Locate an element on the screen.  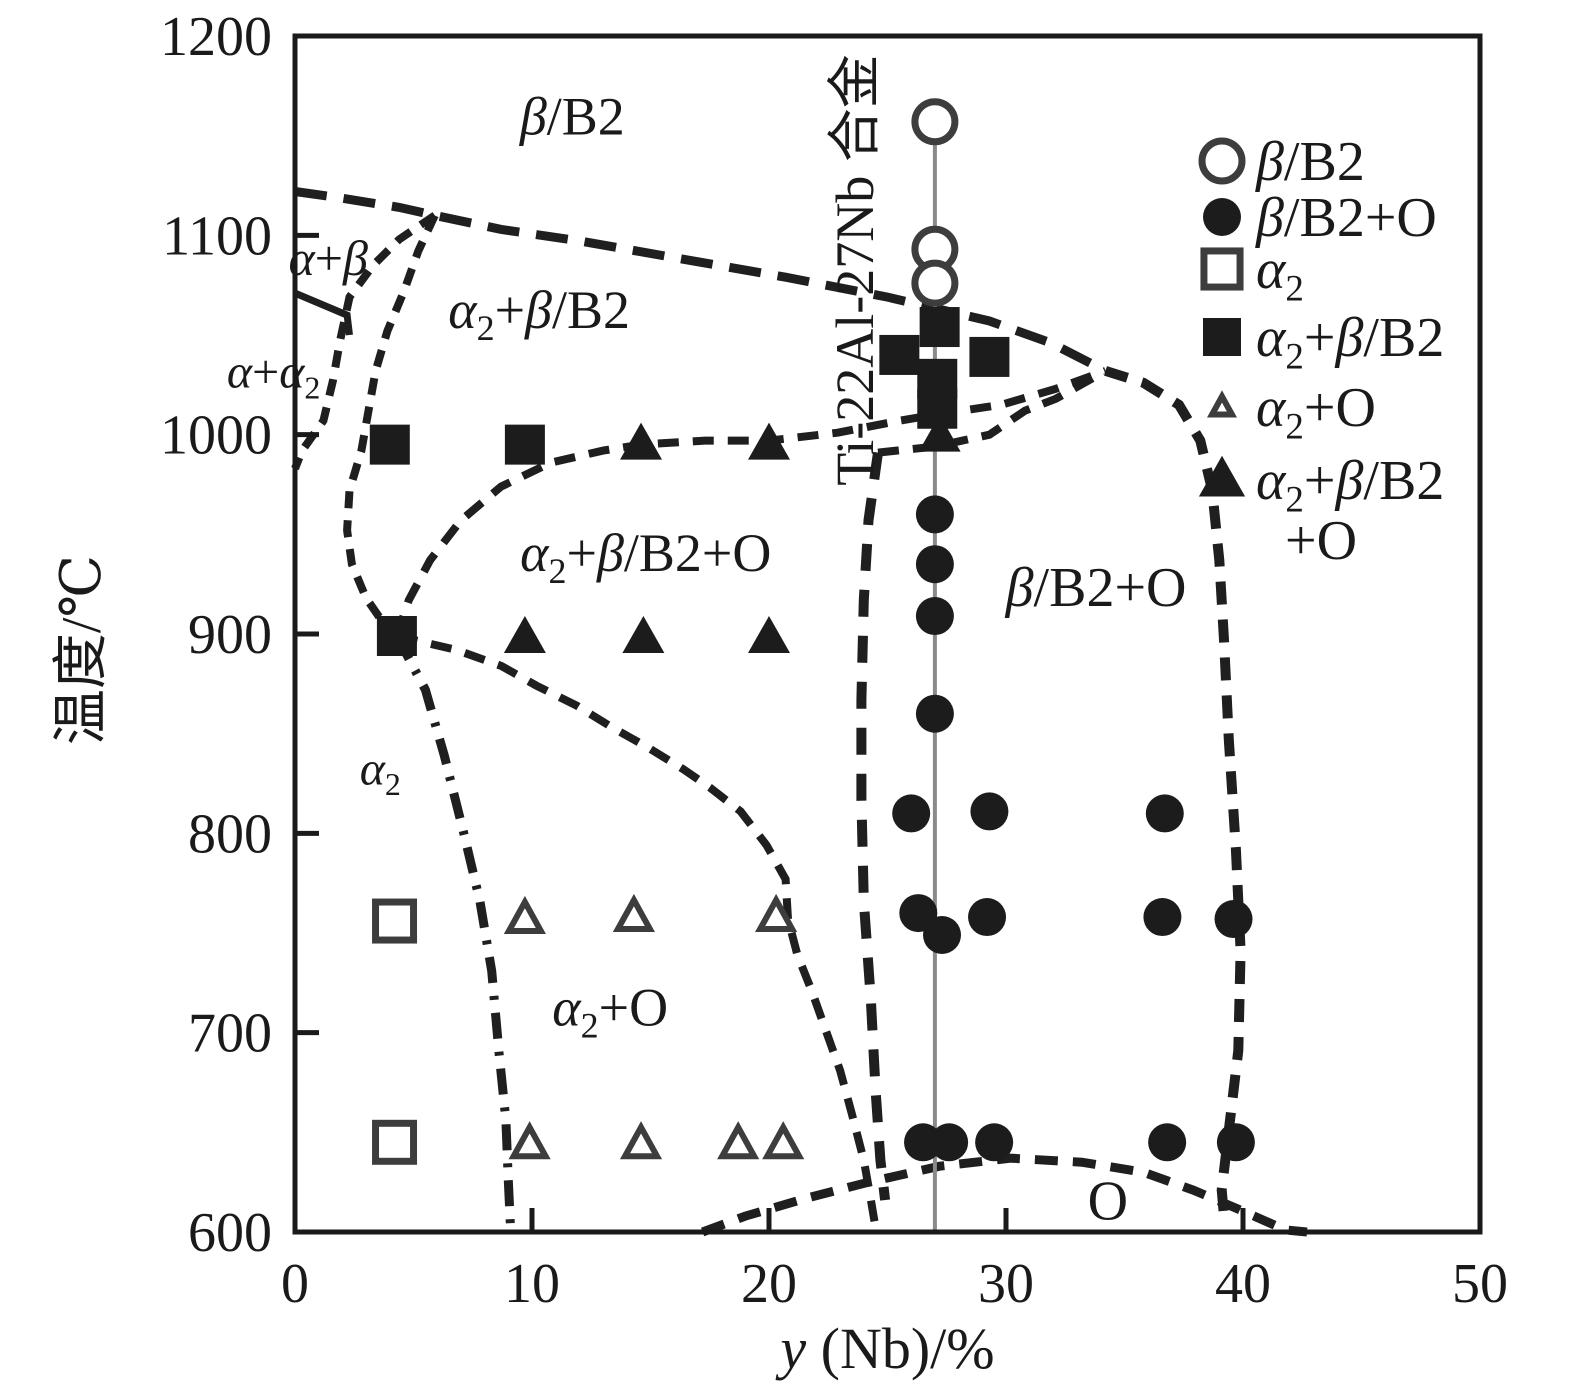
boundary-b2o-right-edge is located at coordinates (1175, 791).